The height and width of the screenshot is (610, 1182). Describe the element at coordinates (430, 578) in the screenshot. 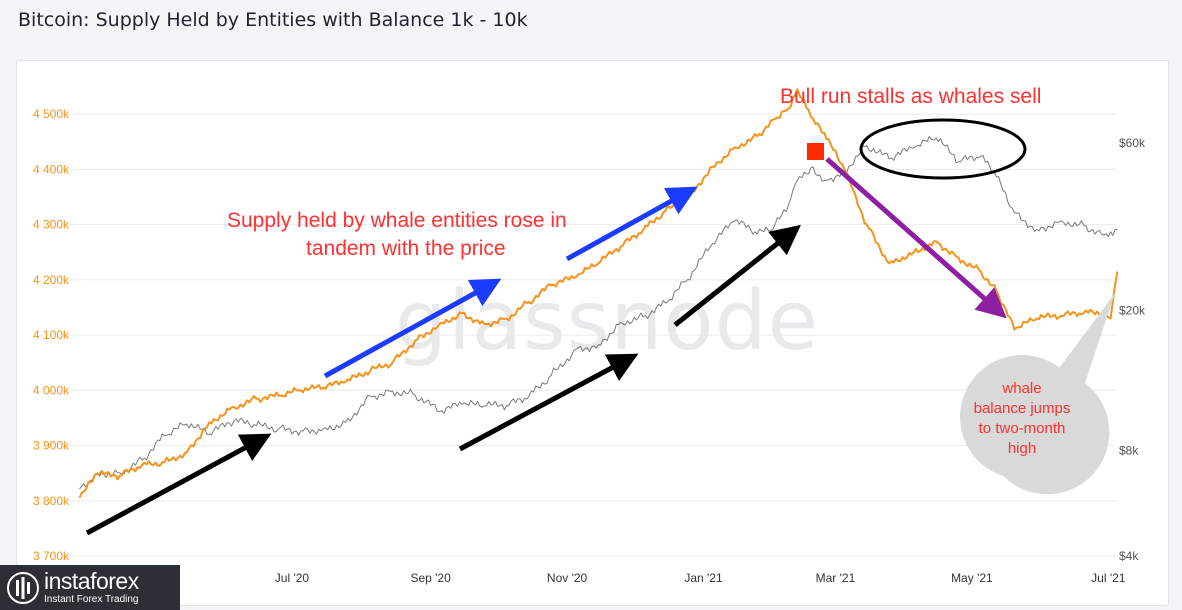

I see `x-tick-label: Sep '20` at that location.